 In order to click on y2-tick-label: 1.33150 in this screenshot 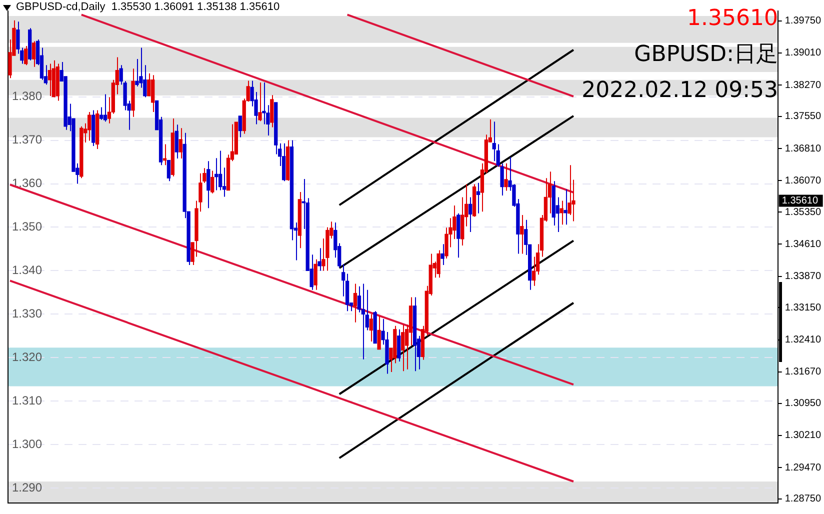, I will do `click(803, 308)`.